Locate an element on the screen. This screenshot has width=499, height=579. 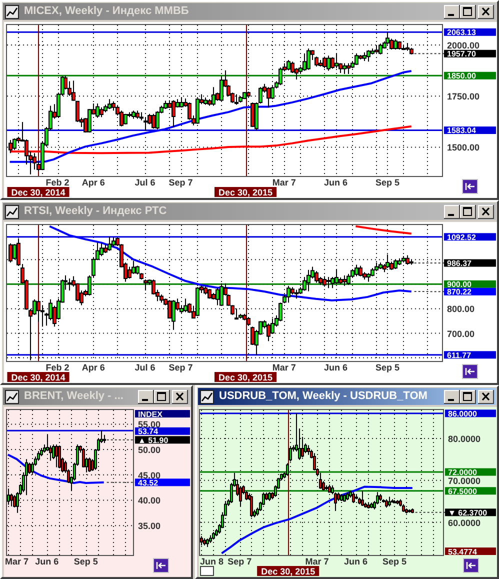
y-tick-label: 50.00 is located at coordinates (149, 450).